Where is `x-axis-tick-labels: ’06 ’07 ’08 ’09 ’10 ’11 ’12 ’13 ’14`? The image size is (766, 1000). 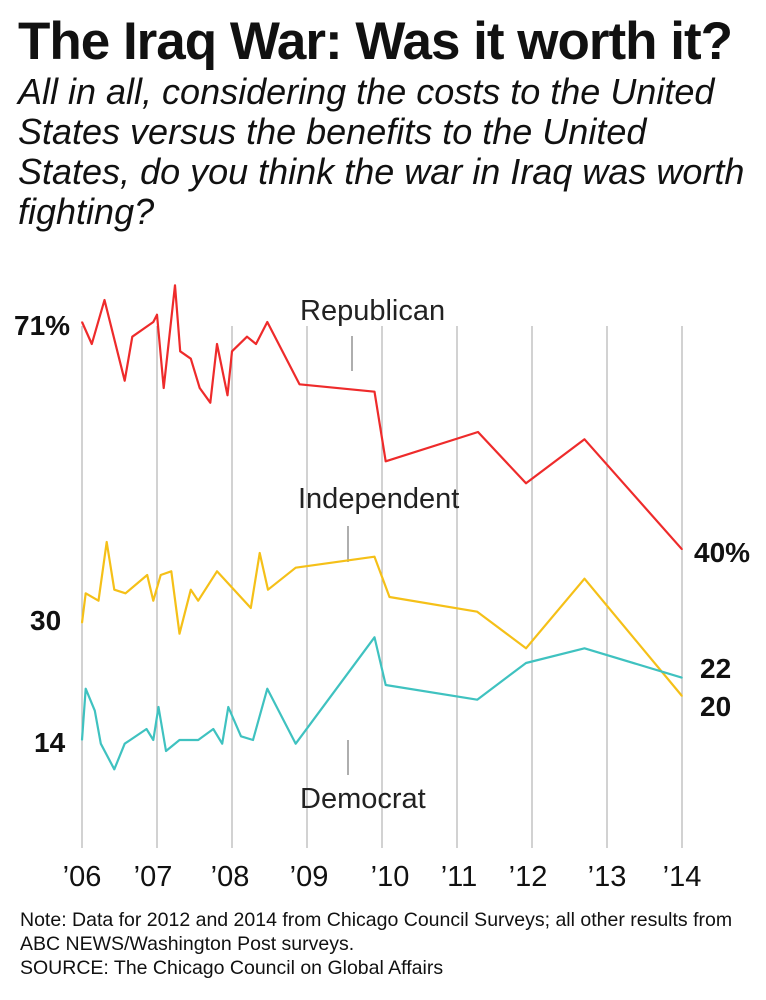
x-axis-tick-labels: ’06 ’07 ’08 ’09 ’10 ’11 ’12 ’13 ’14 is located at coordinates (382, 877).